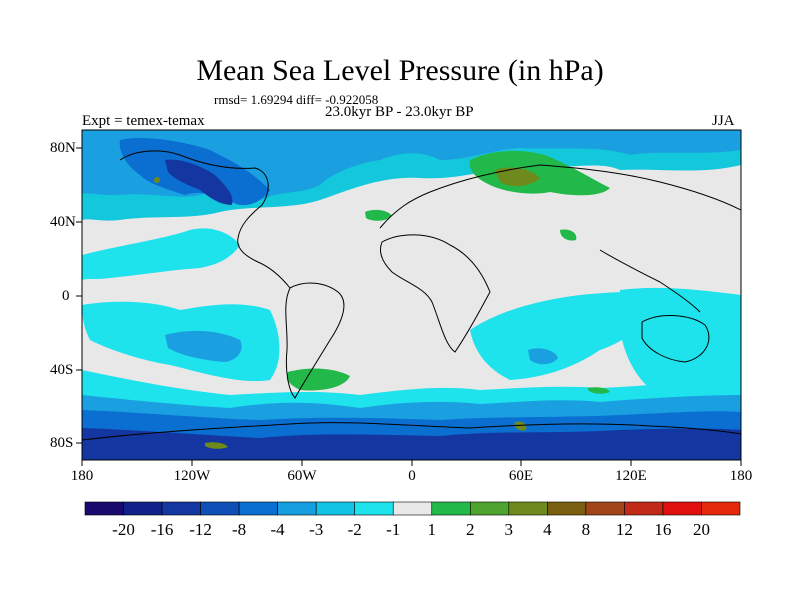 This screenshot has height=600, width=800. What do you see at coordinates (62, 370) in the screenshot?
I see `lat-label-40s: 40S` at bounding box center [62, 370].